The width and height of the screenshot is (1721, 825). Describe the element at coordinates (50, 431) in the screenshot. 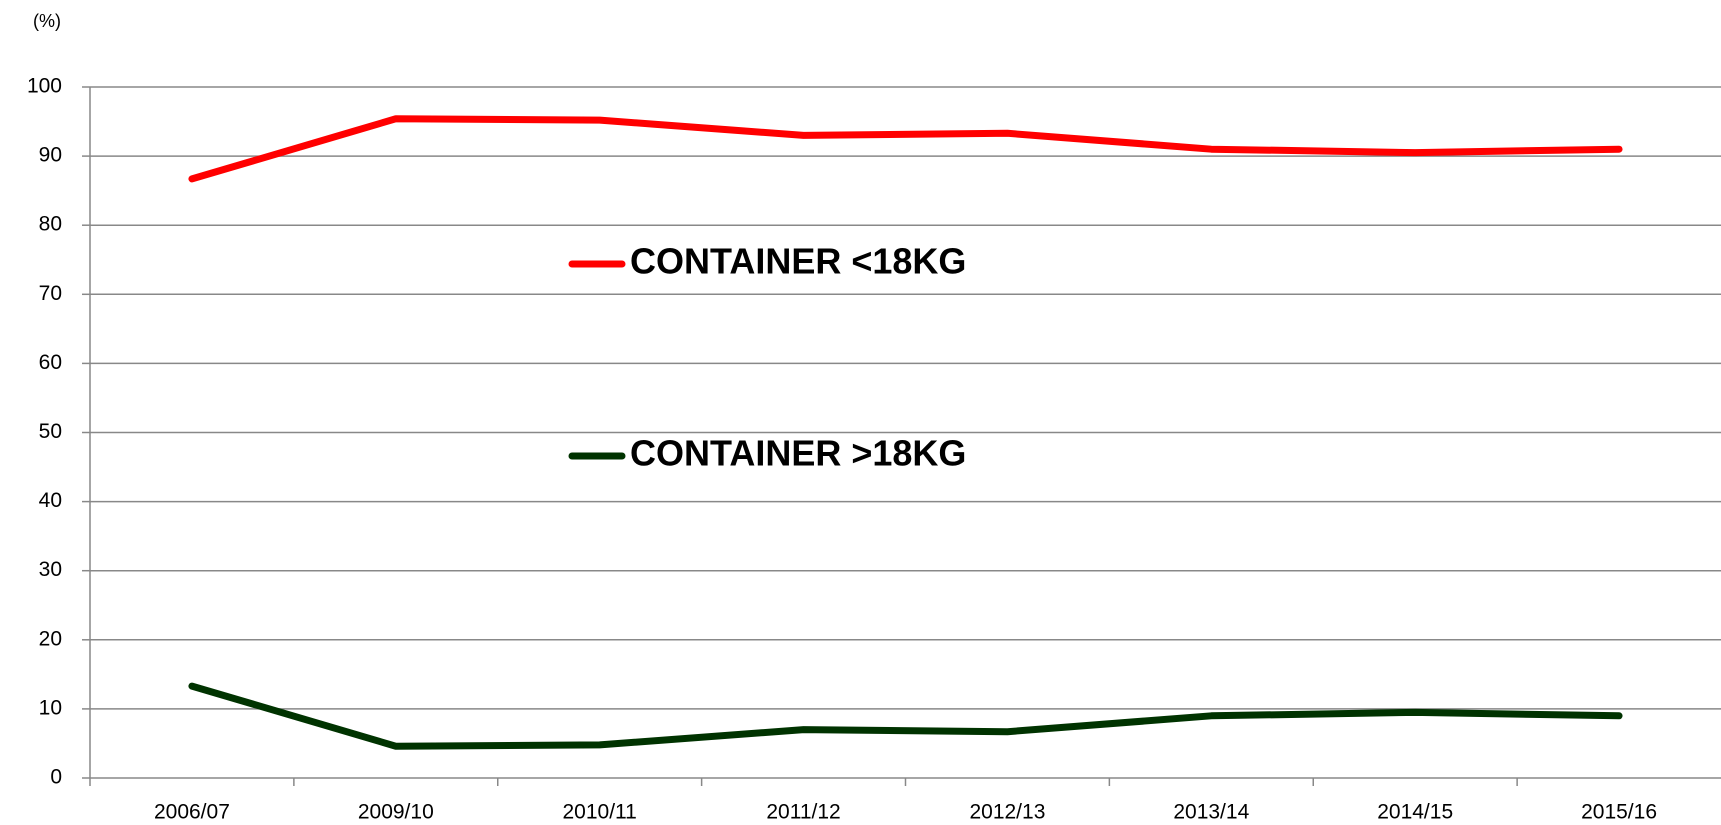

I see `y-tick-label: 50` at that location.